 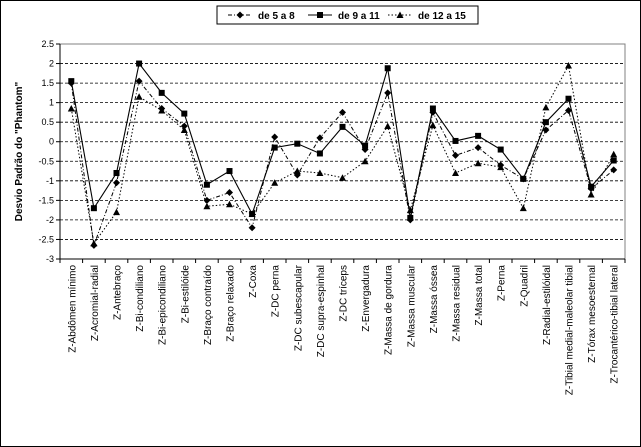 I want to click on legend-items: de 5 a 8 de 9 a 11 de 12 a 15, so click(x=347, y=16).